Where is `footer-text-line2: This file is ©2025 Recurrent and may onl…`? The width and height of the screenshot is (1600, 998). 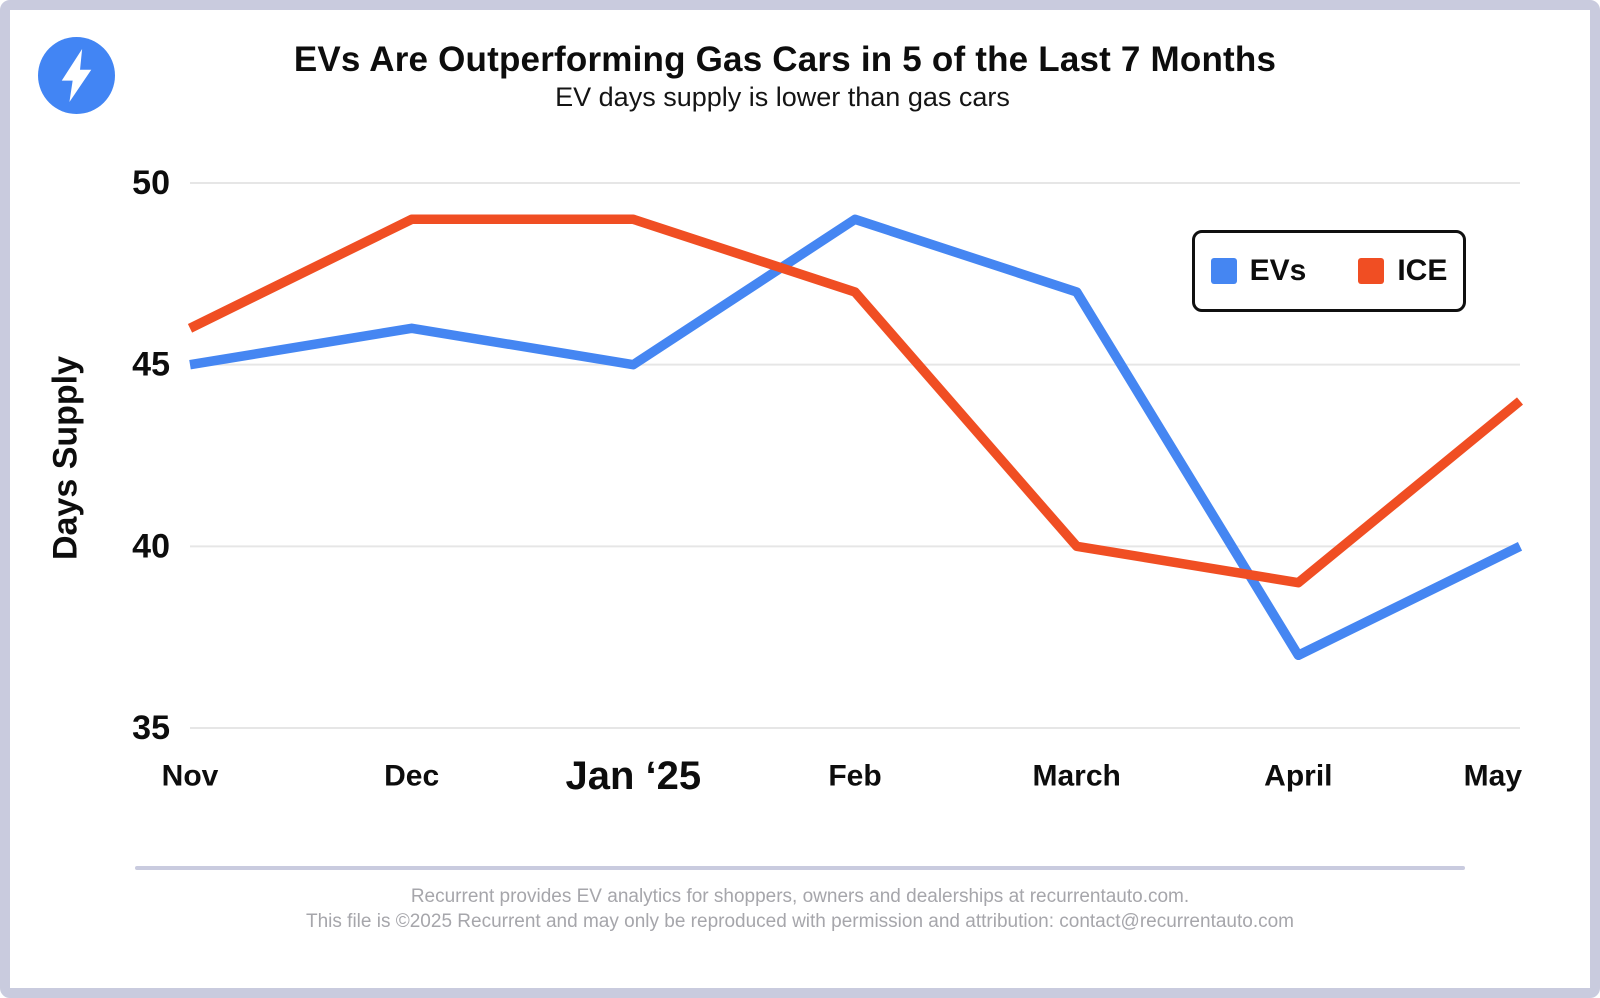
footer-text-line2: This file is ©2025 Recurrent and may onl… is located at coordinates (800, 921).